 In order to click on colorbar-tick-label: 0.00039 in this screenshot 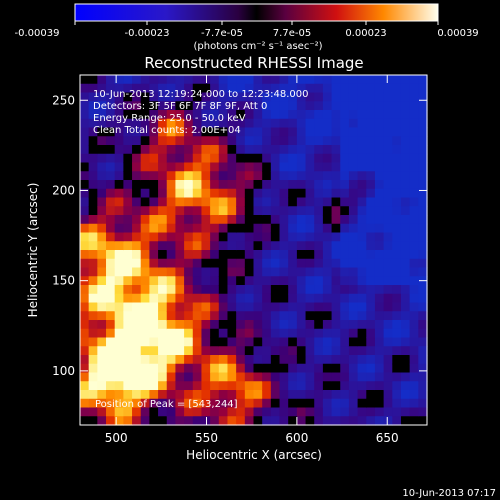, I will do `click(457, 33)`.